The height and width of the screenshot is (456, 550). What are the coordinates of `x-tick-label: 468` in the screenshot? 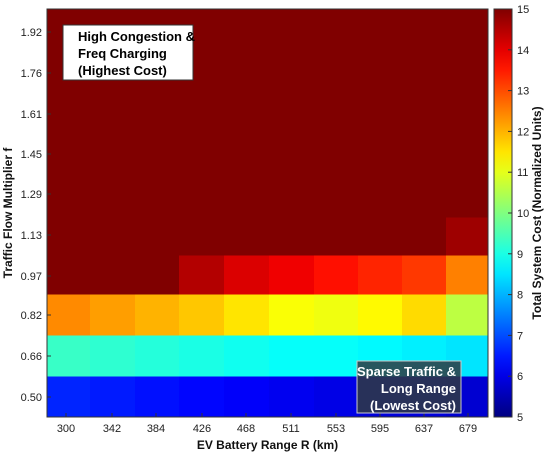 It's located at (246, 429).